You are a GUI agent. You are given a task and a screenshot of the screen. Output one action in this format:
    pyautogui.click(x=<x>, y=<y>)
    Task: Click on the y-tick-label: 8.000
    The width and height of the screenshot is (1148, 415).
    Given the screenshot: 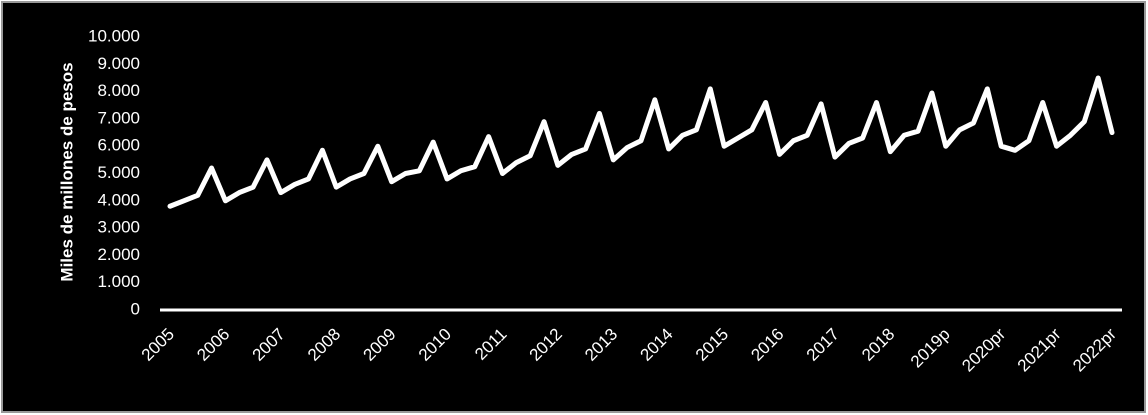 What is the action you would take?
    pyautogui.click(x=118, y=90)
    